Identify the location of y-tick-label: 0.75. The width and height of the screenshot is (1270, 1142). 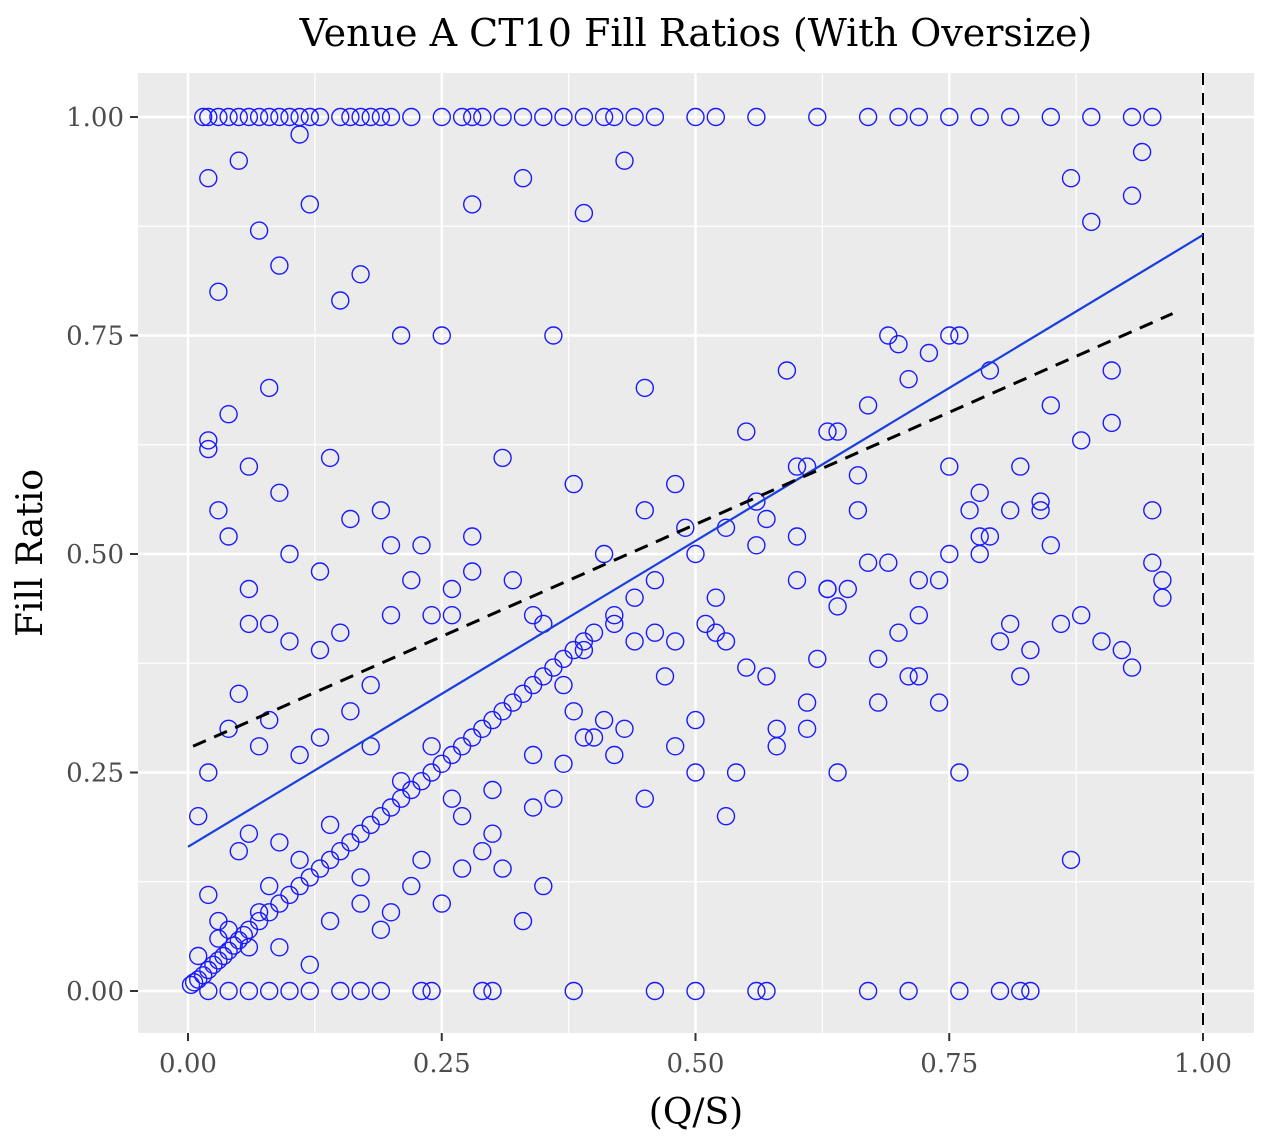
(95, 337).